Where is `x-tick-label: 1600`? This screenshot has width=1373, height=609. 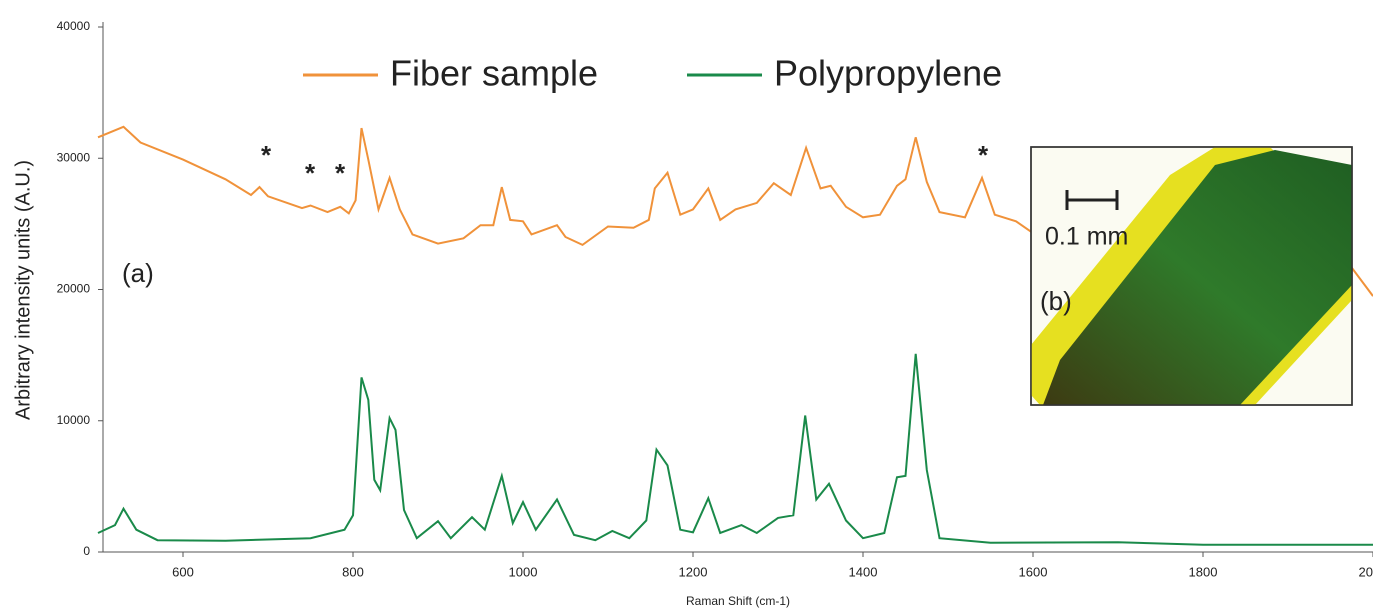 x-tick-label: 1600 is located at coordinates (1033, 571).